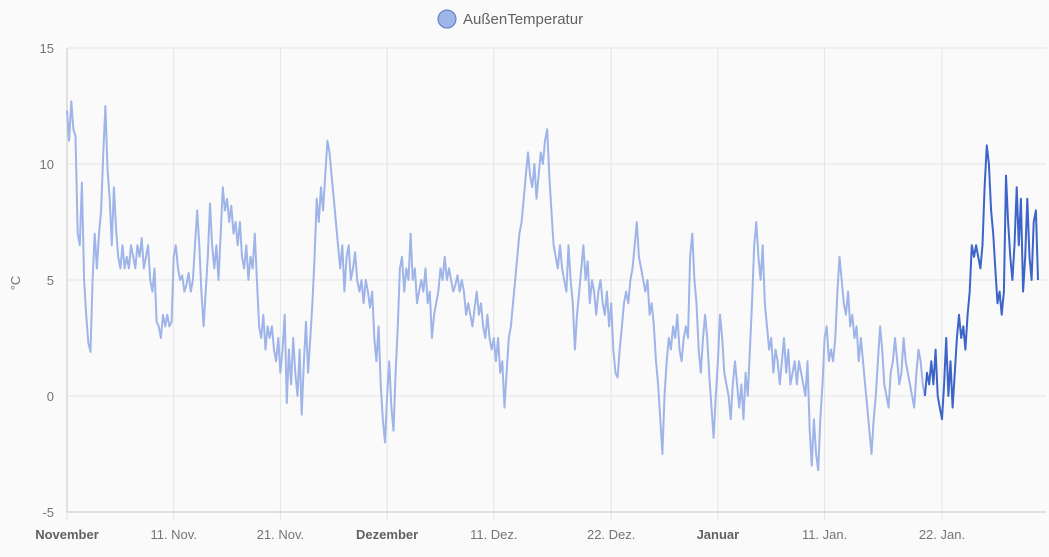  Describe the element at coordinates (47, 164) in the screenshot. I see `y-tick-label: 10` at that location.